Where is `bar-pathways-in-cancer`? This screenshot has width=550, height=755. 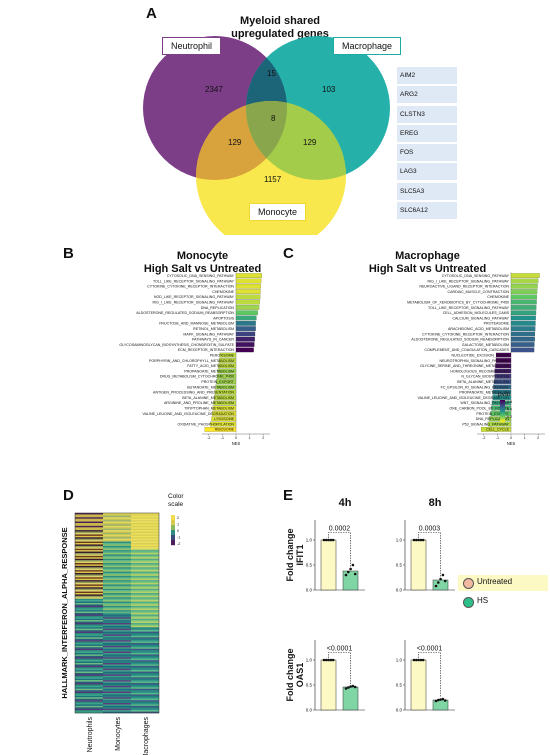
bar-pathways-in-cancer is located at coordinates (245, 339).